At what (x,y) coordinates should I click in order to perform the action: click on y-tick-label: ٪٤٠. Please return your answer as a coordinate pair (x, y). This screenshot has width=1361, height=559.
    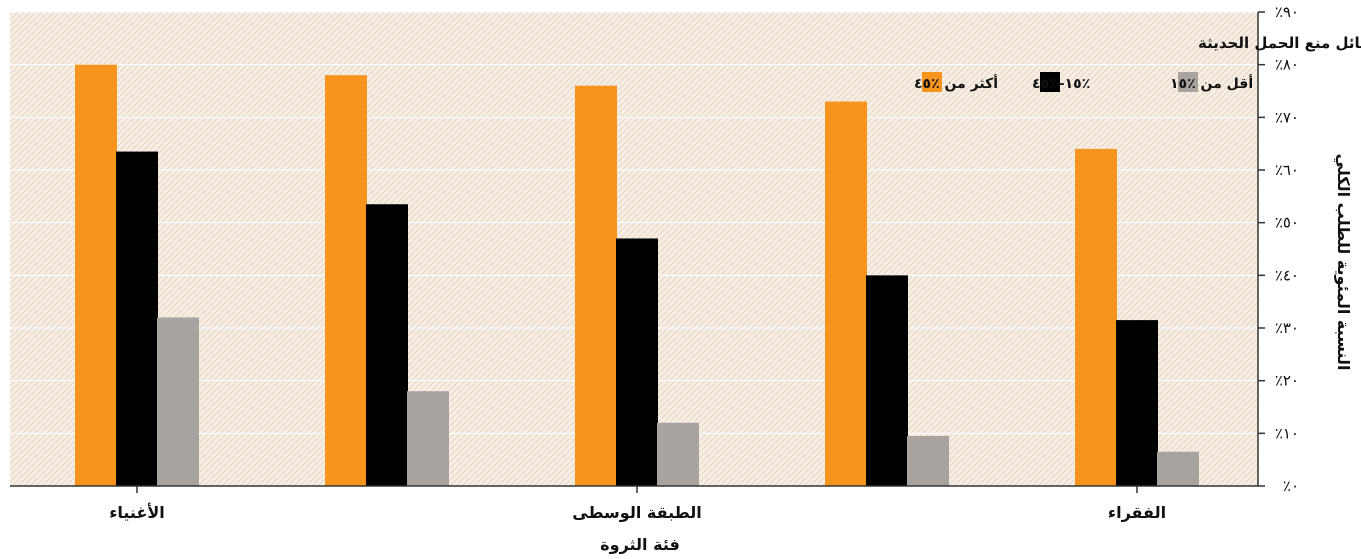
    Looking at the image, I should click on (1287, 275).